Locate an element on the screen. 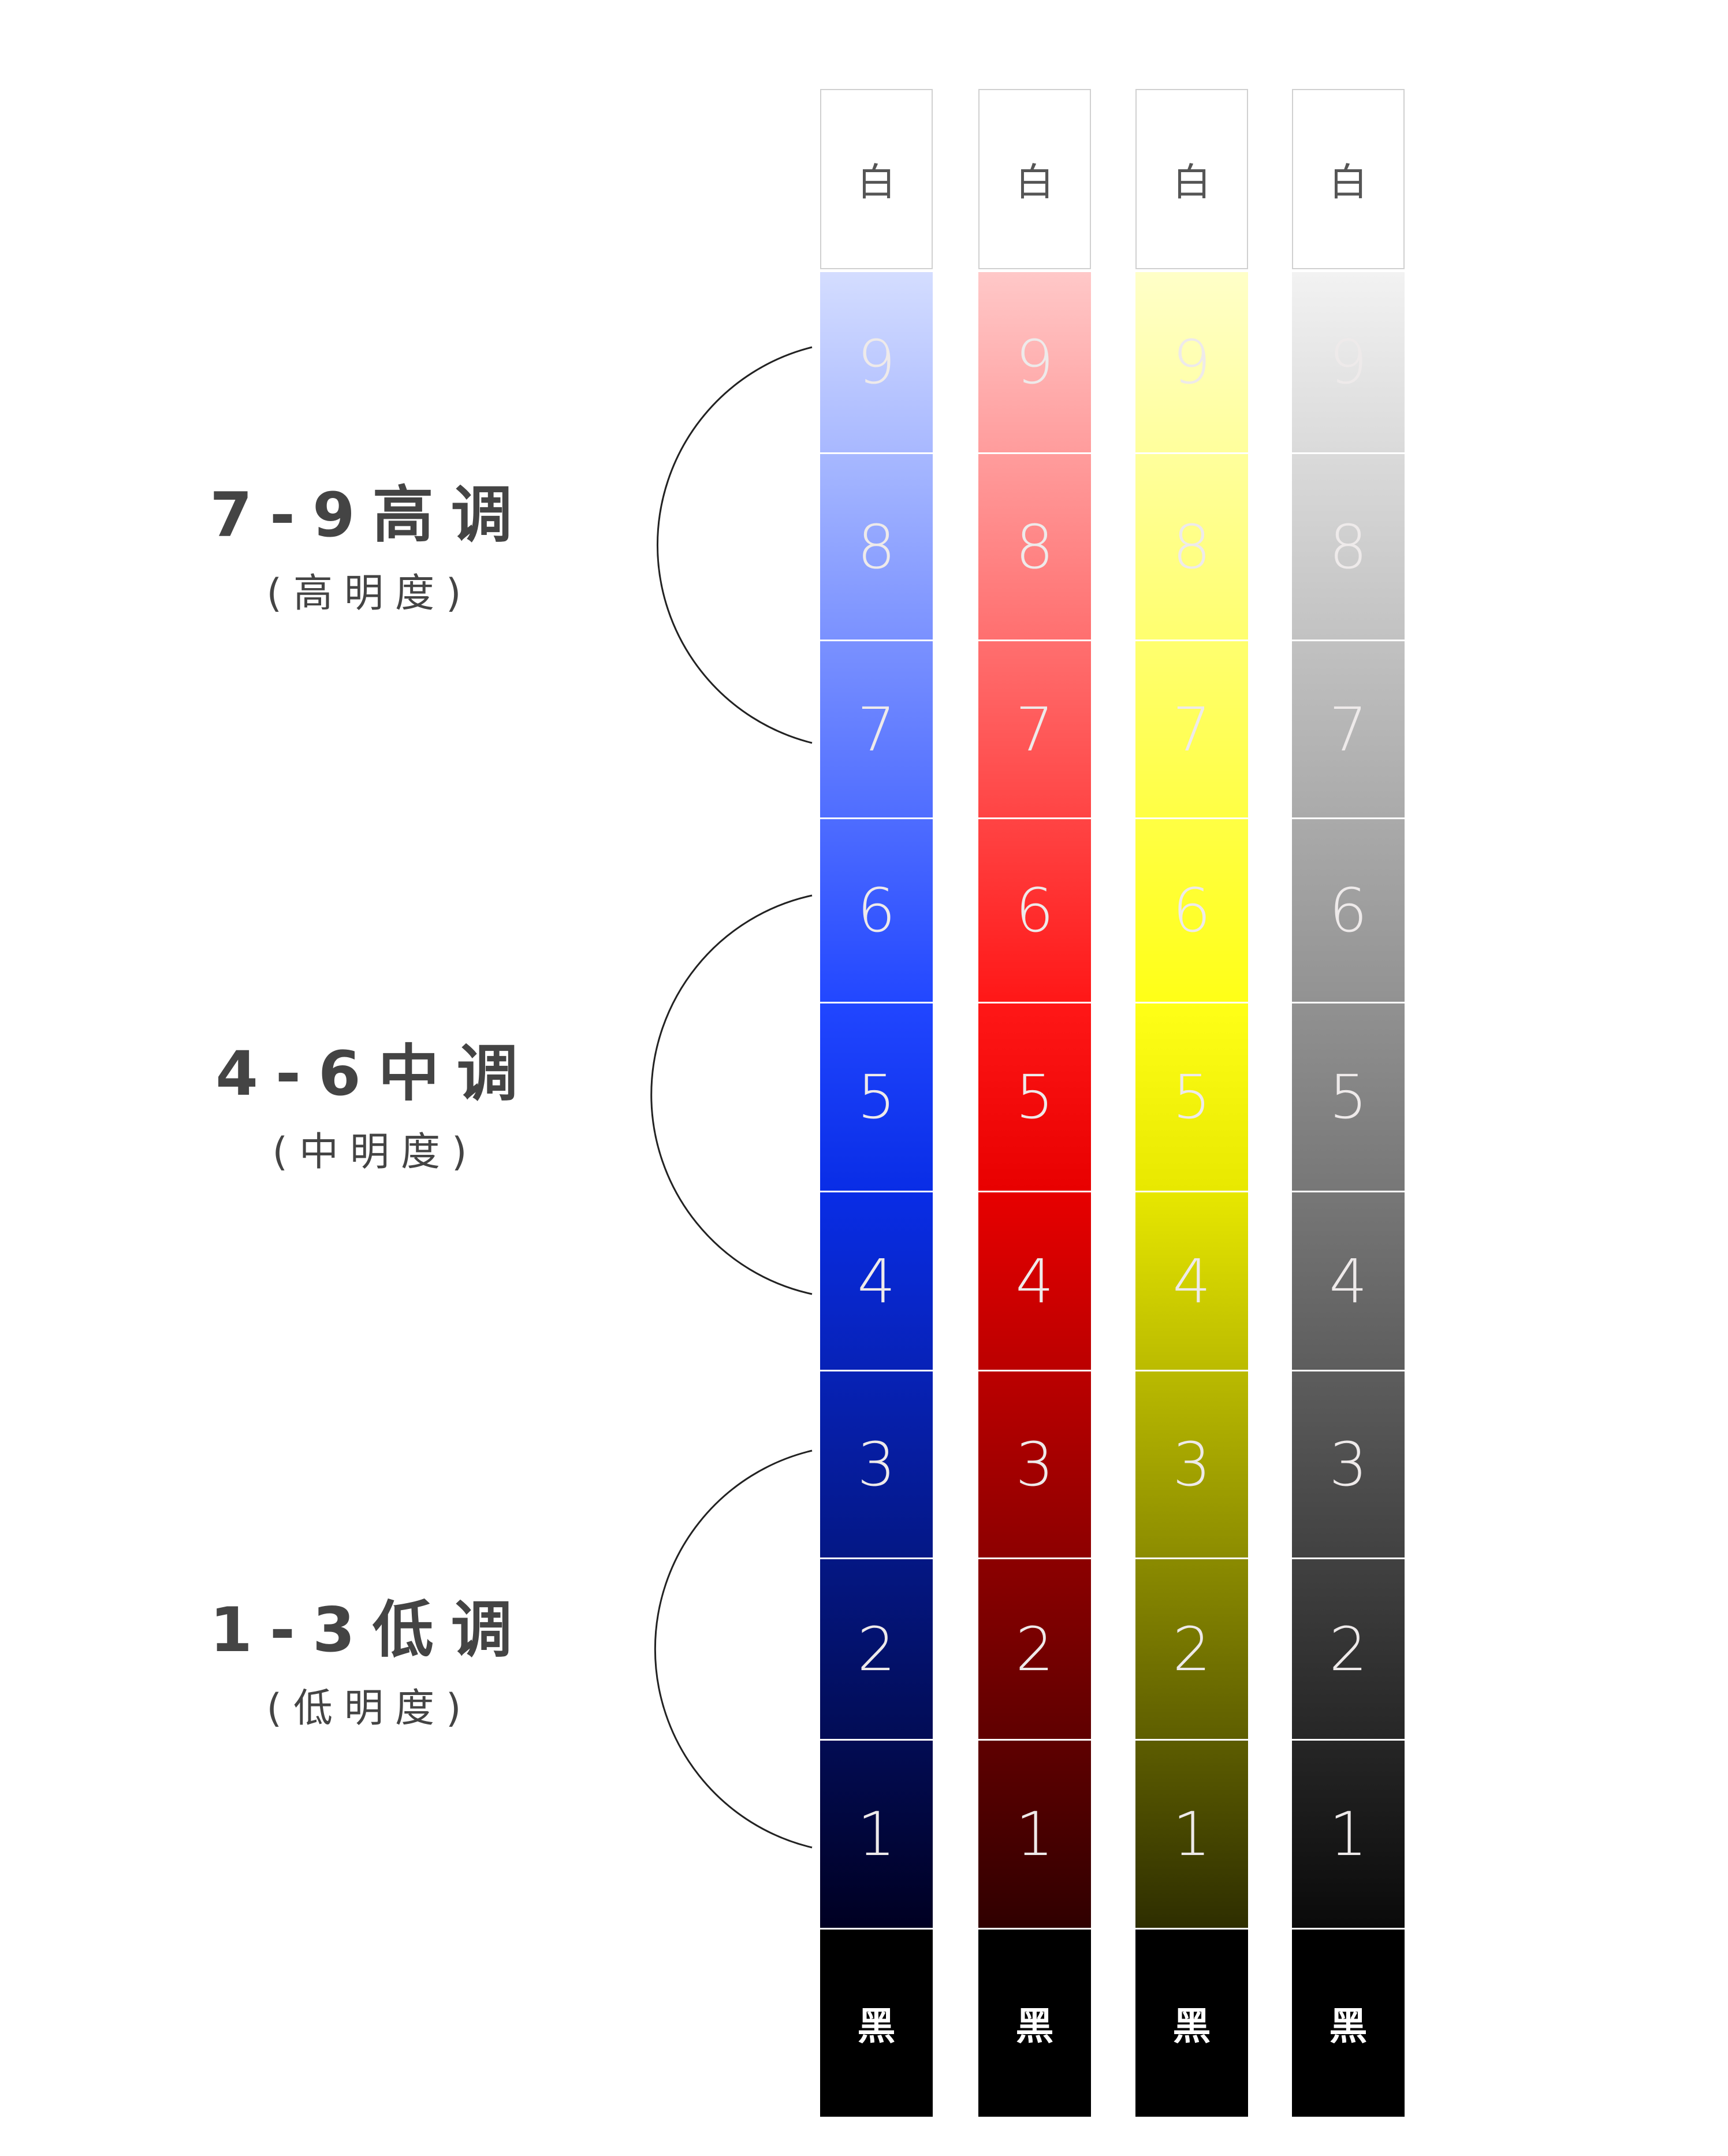  bracket-mid is located at coordinates (731, 1094).